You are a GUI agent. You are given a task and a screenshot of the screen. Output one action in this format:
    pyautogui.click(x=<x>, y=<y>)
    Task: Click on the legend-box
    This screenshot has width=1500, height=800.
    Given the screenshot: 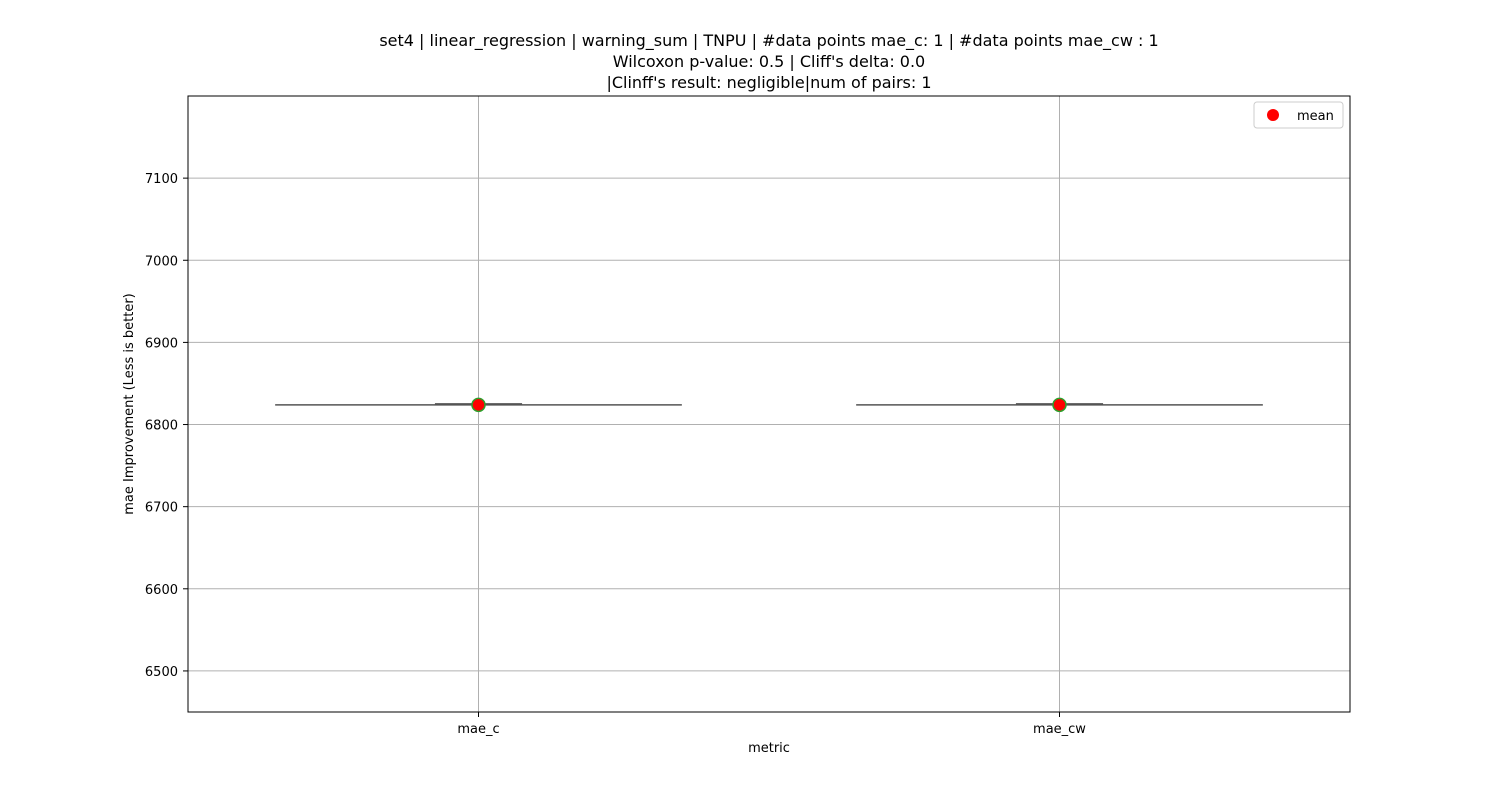 What is the action you would take?
    pyautogui.click(x=1298, y=115)
    